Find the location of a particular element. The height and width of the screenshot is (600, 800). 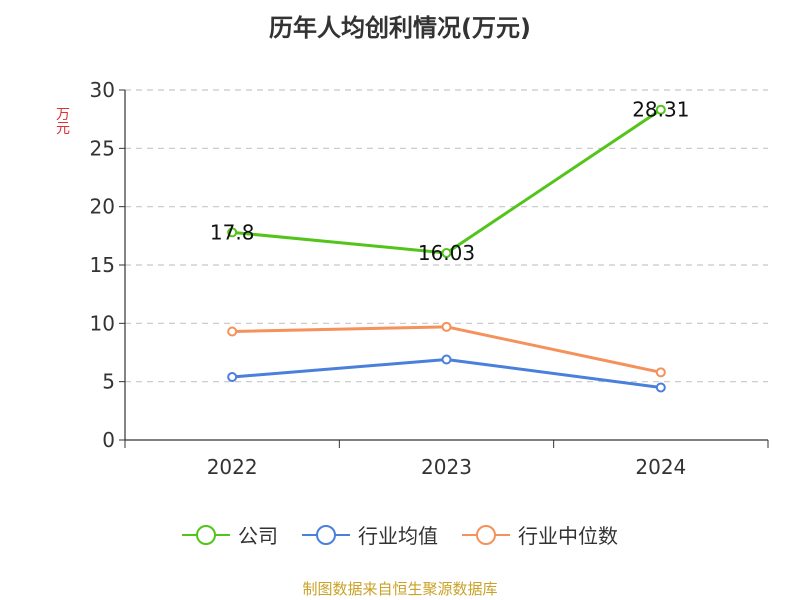

legend: 公司 行业均值 行业中位数 is located at coordinates (400, 534).